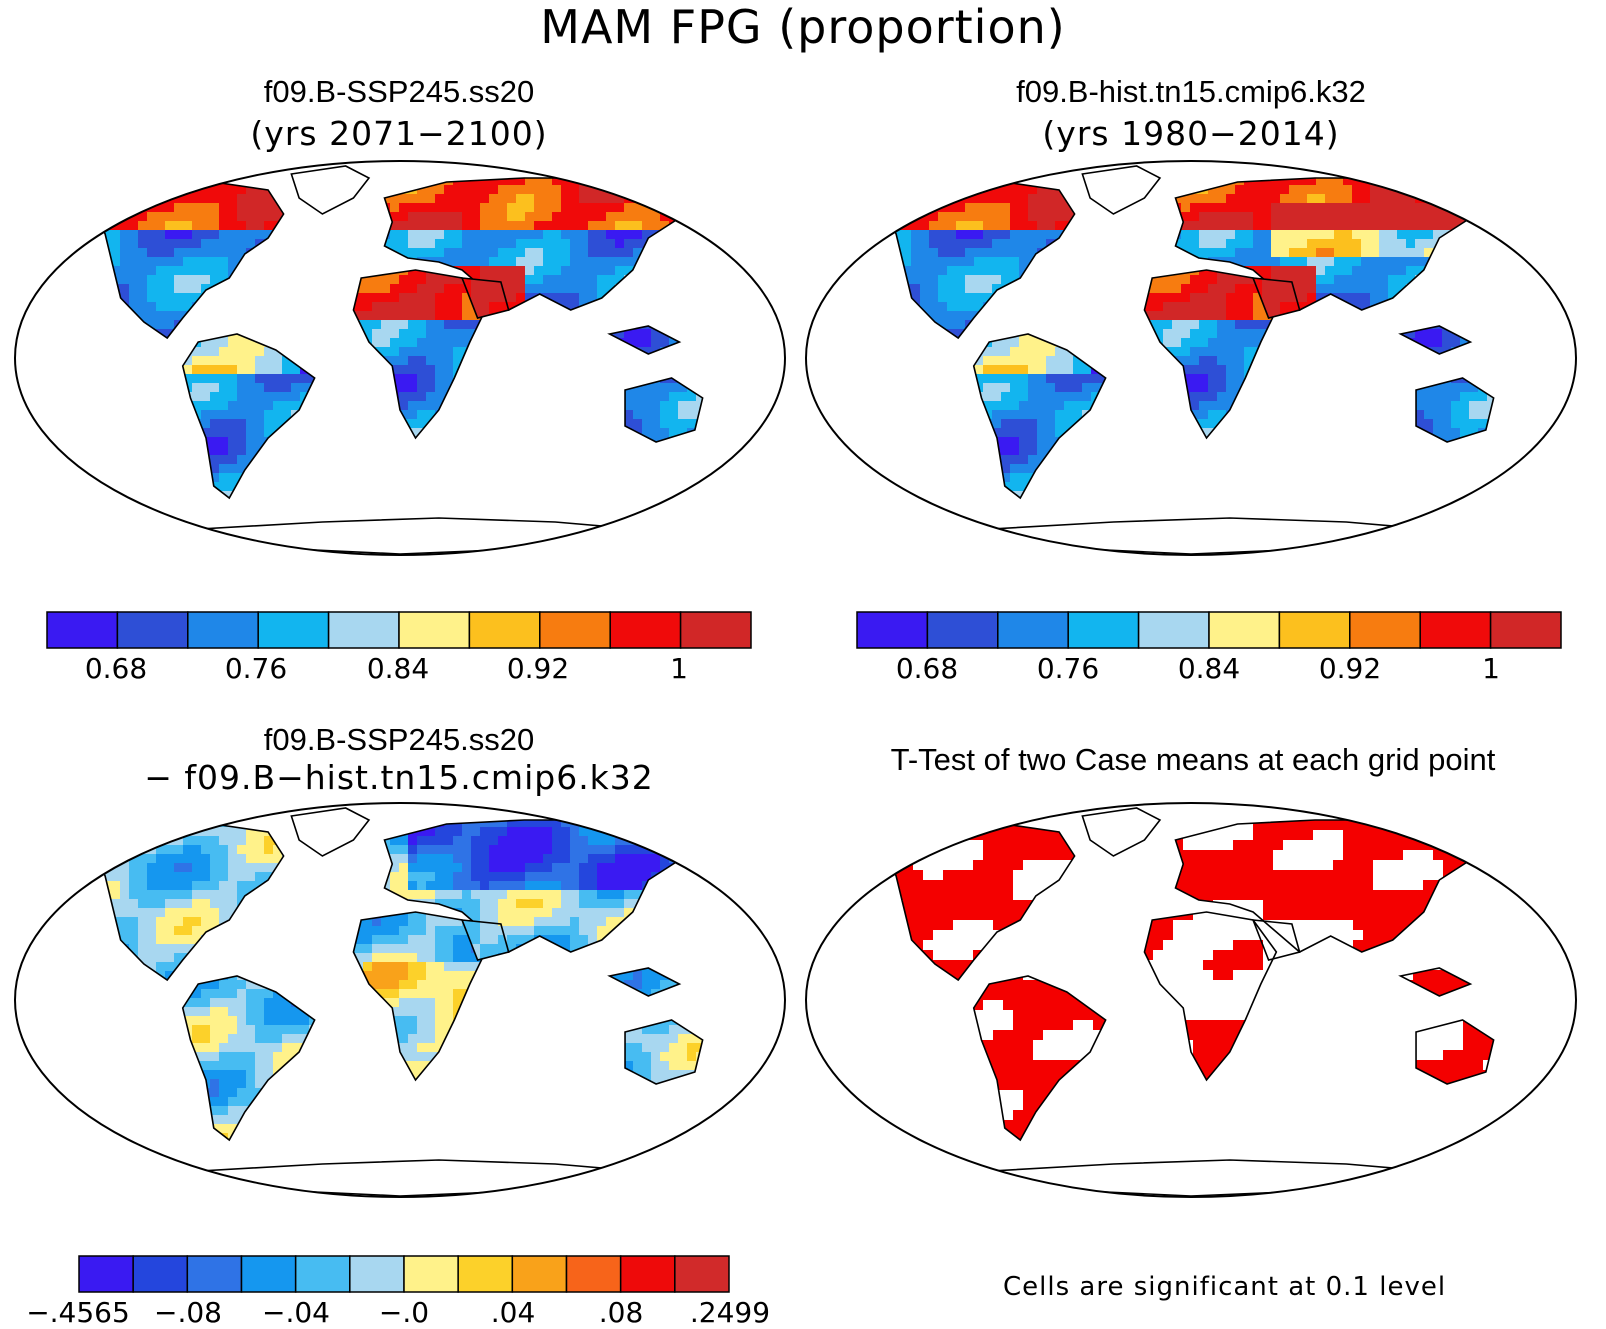  Describe the element at coordinates (400, 358) in the screenshot. I see `panel1-map` at that location.